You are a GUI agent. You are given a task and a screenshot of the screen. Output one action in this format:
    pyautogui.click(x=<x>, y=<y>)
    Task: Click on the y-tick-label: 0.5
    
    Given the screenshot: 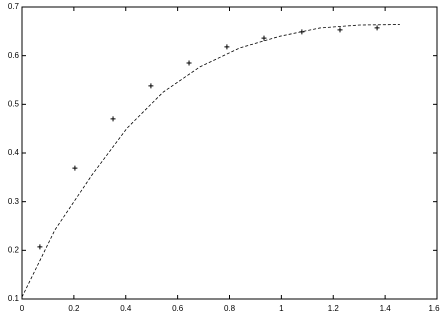 What is the action you would take?
    pyautogui.click(x=14, y=103)
    